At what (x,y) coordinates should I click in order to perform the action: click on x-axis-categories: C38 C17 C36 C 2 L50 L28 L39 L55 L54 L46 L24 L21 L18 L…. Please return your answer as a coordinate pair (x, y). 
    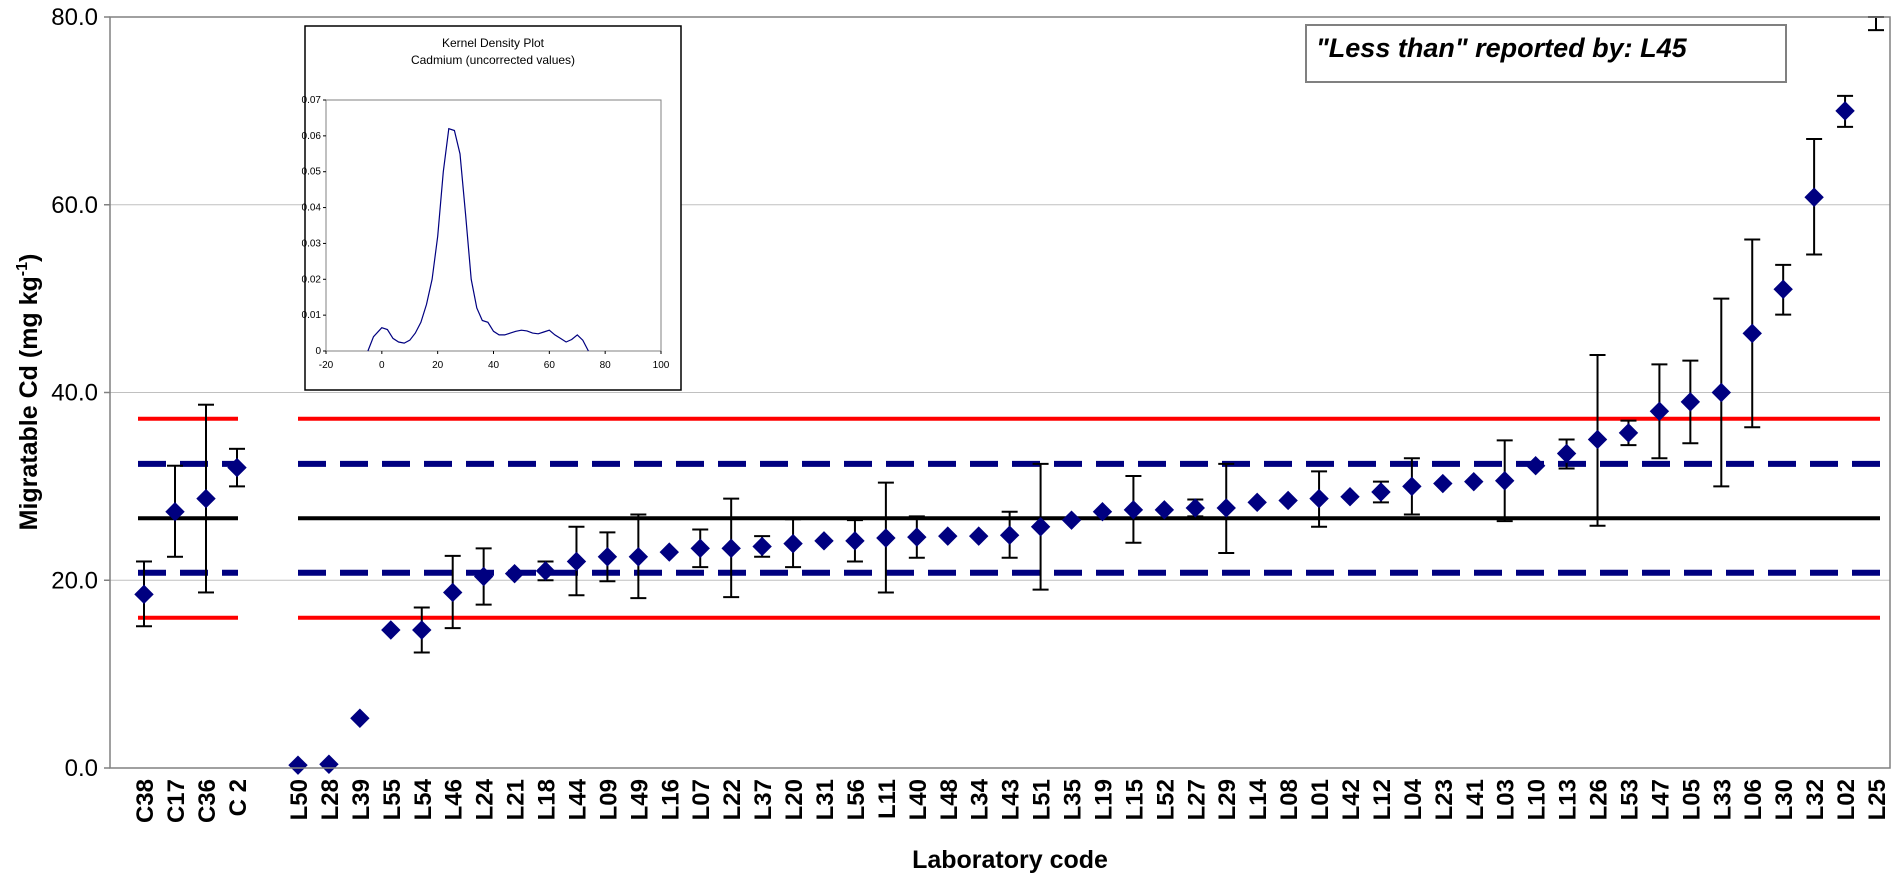
    Looking at the image, I should click on (1011, 800).